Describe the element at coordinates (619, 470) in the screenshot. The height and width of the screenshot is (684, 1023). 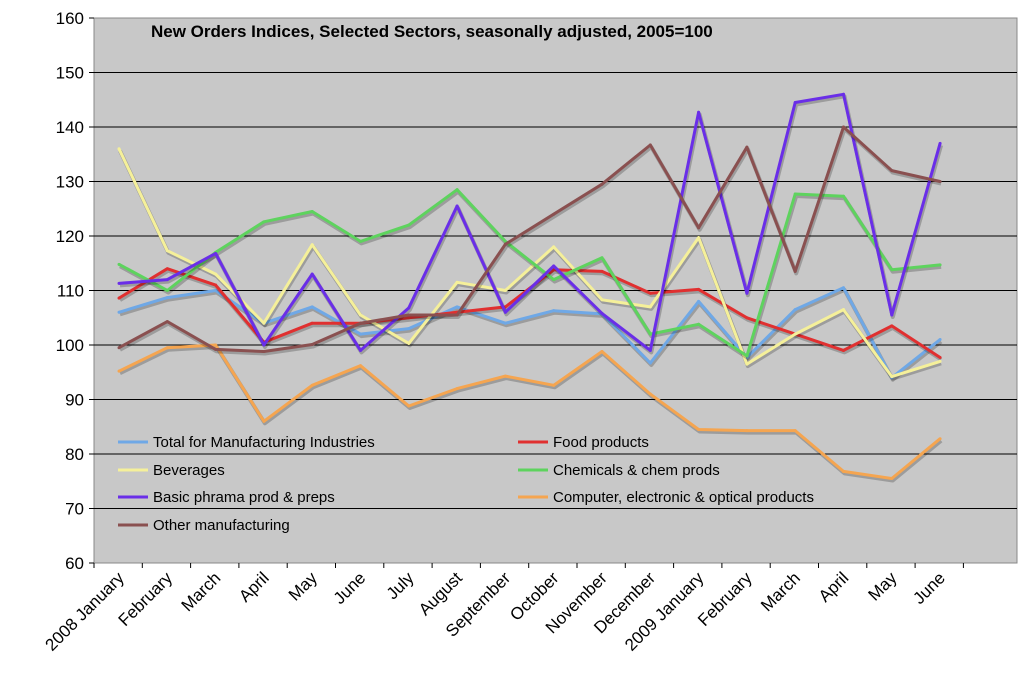
I see `legend-item: Chemicals & chem prods` at that location.